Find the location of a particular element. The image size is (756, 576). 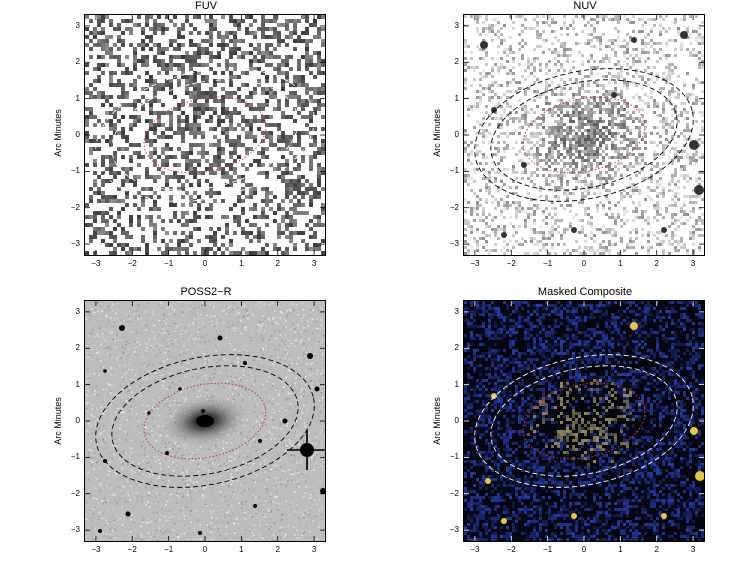

fuv-image is located at coordinates (205, 135).